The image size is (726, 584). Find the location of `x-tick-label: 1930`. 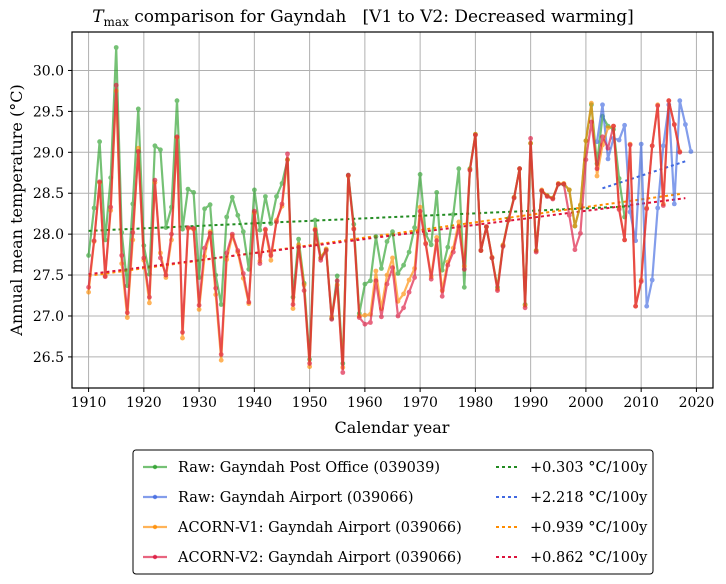

x-tick-label: 1930 is located at coordinates (199, 403).